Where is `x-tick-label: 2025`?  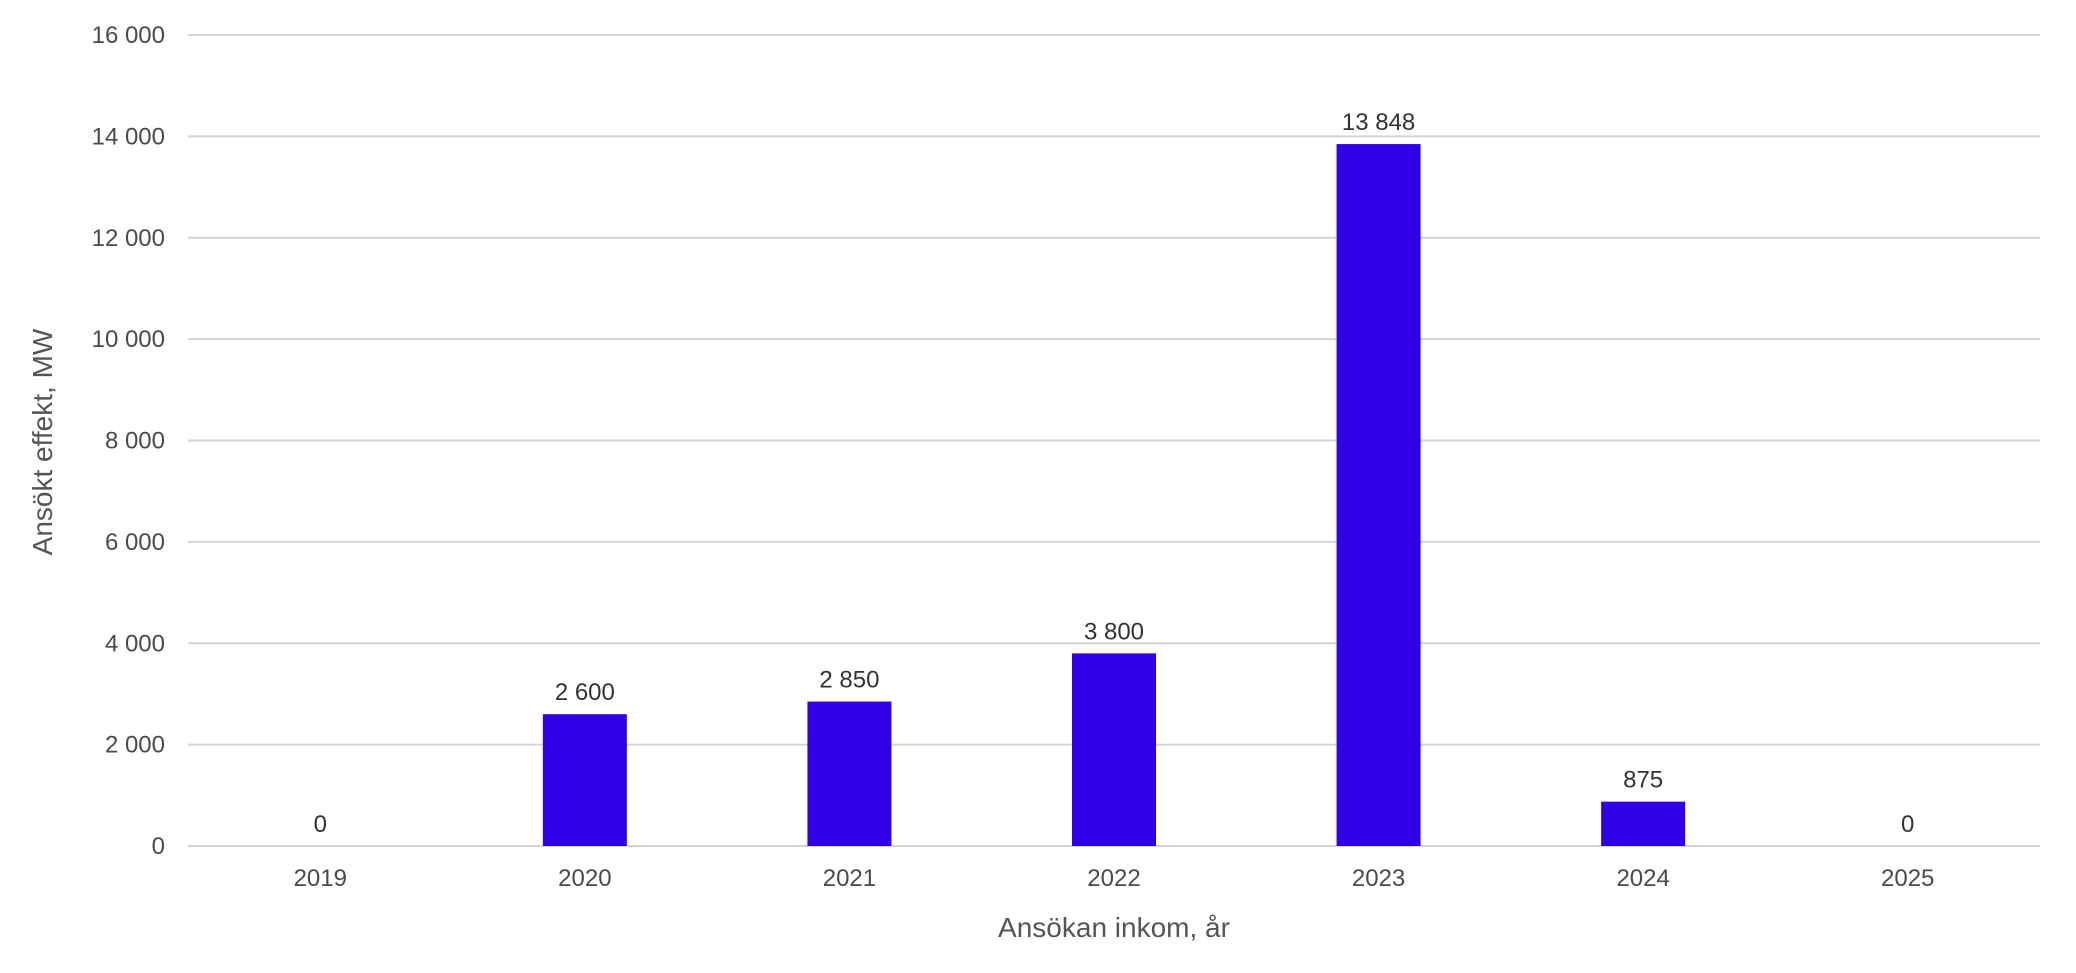 x-tick-label: 2025 is located at coordinates (1907, 878).